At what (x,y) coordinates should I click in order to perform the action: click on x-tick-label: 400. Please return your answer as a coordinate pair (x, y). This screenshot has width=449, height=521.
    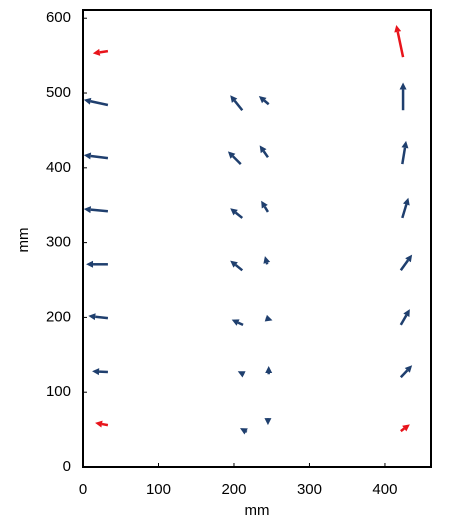
    Looking at the image, I should click on (384, 489).